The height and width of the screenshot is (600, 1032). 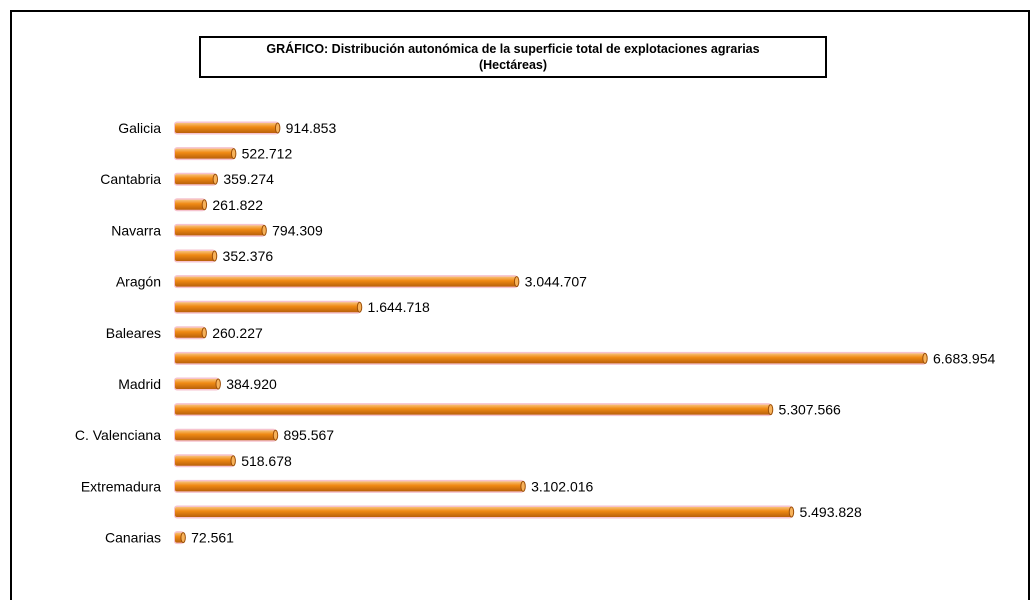 I want to click on value-label: 522.712, so click(x=267, y=154).